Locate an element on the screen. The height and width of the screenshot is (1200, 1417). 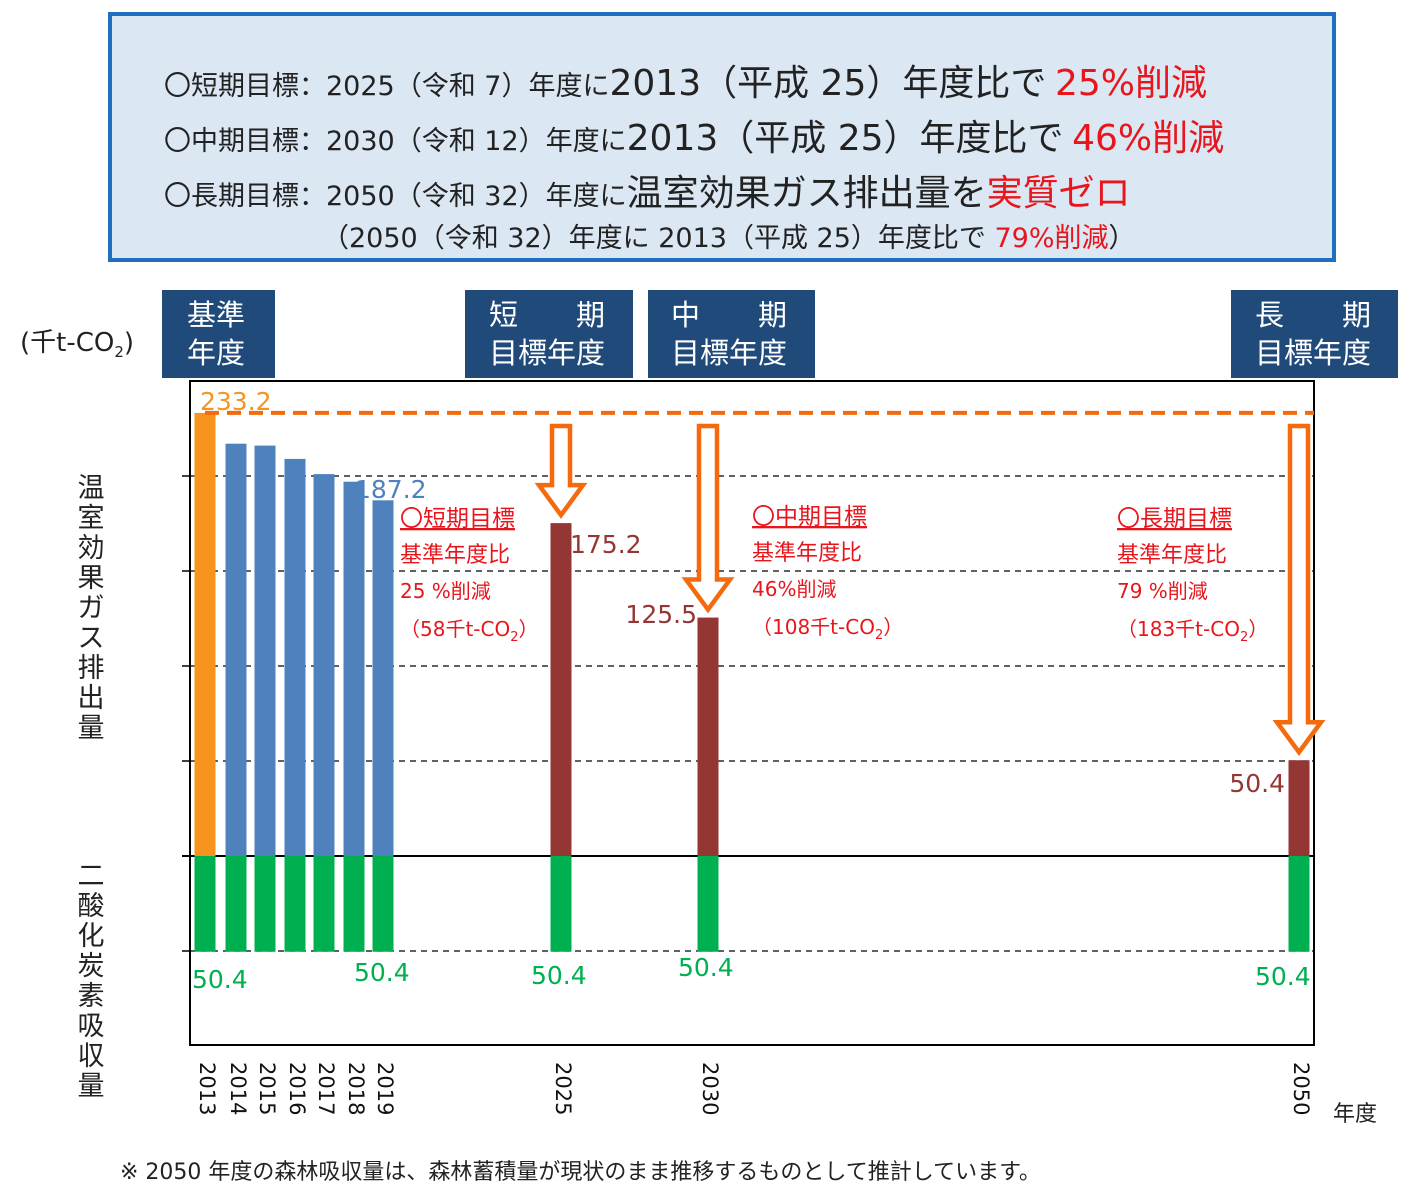
header-long-term: 長 期 目標年度 is located at coordinates (1314, 334).